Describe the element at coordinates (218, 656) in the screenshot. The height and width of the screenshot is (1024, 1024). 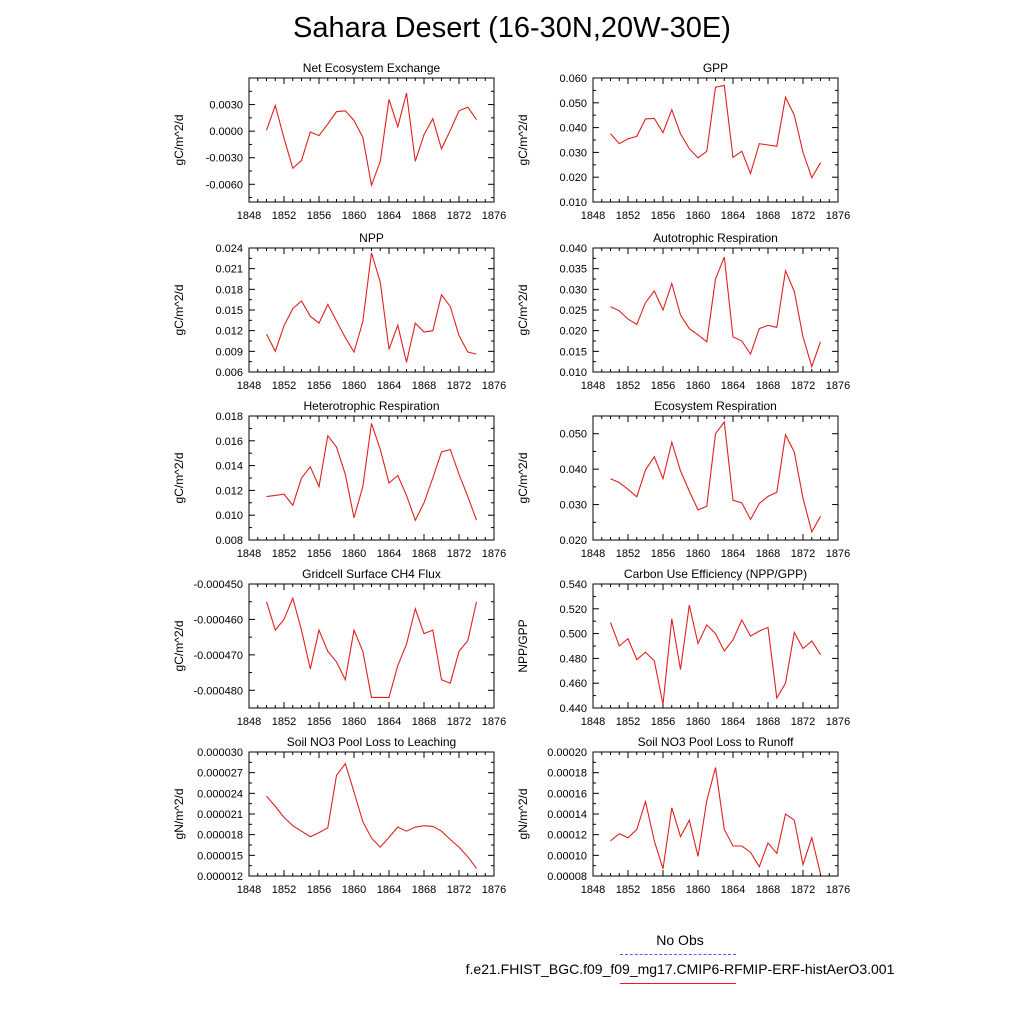
I see `y-tick-label: -0.000470` at that location.